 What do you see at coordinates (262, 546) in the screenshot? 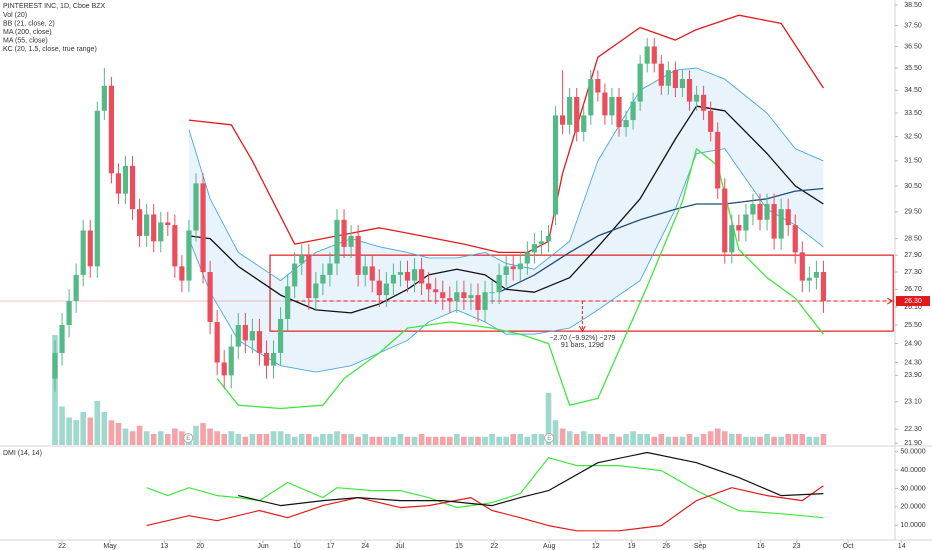
I see `x-tick-label: Jun` at bounding box center [262, 546].